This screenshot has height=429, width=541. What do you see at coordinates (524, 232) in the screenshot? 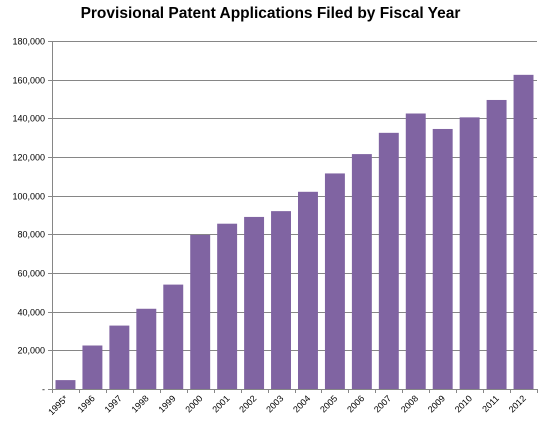
I see `bar-2012` at bounding box center [524, 232].